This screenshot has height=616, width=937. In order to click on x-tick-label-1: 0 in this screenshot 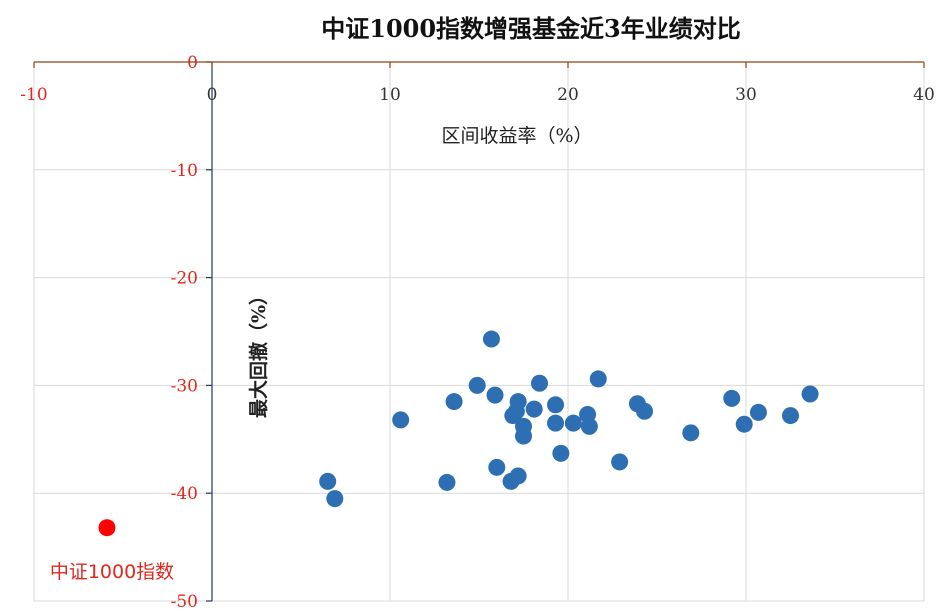, I will do `click(212, 95)`.